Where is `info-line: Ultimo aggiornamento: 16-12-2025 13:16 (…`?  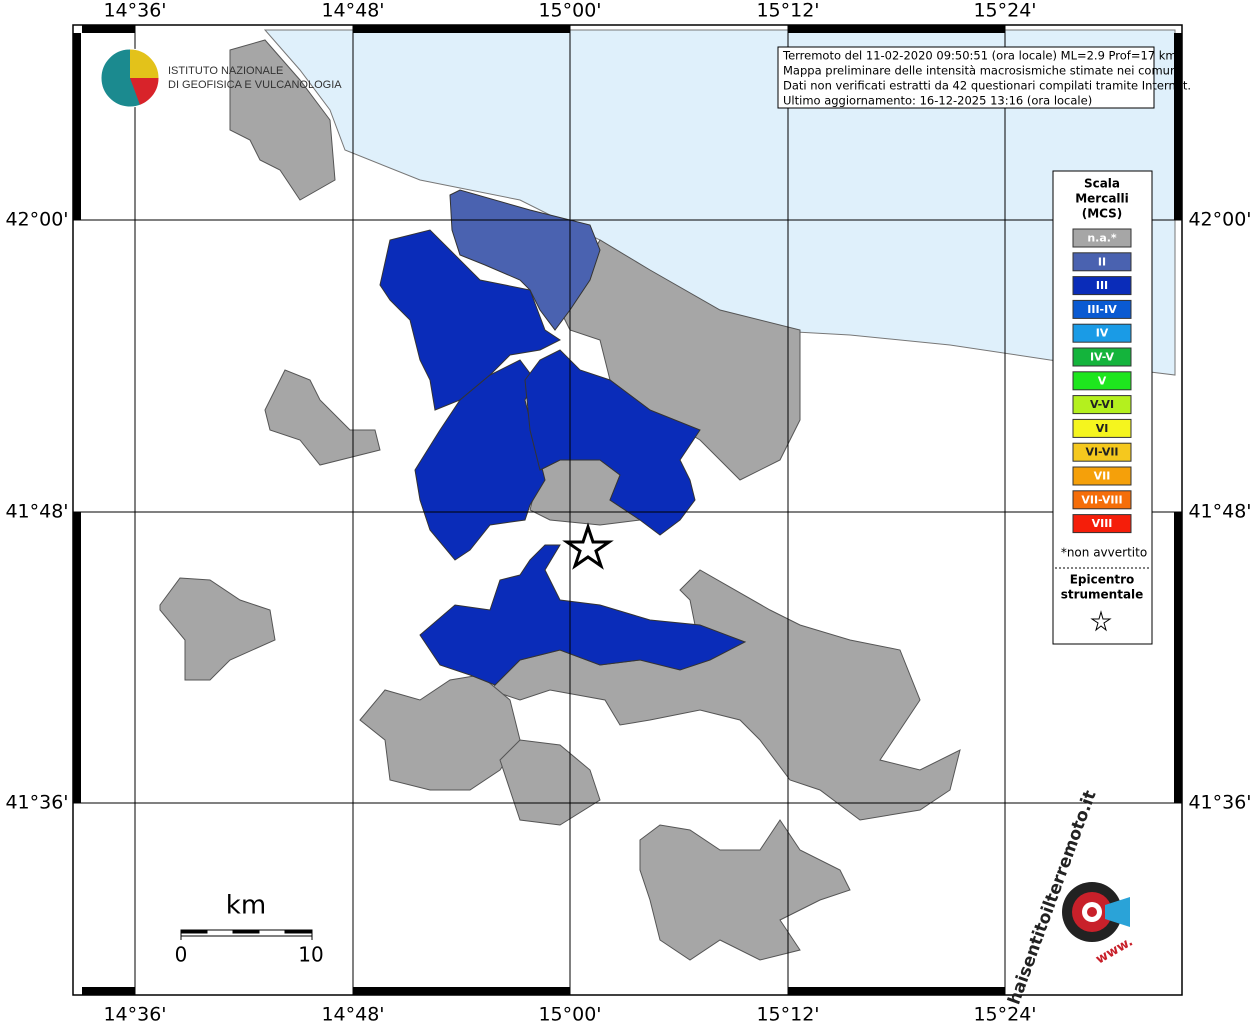 info-line: Ultimo aggiornamento: 16-12-2025 13:16 (… is located at coordinates (937, 101).